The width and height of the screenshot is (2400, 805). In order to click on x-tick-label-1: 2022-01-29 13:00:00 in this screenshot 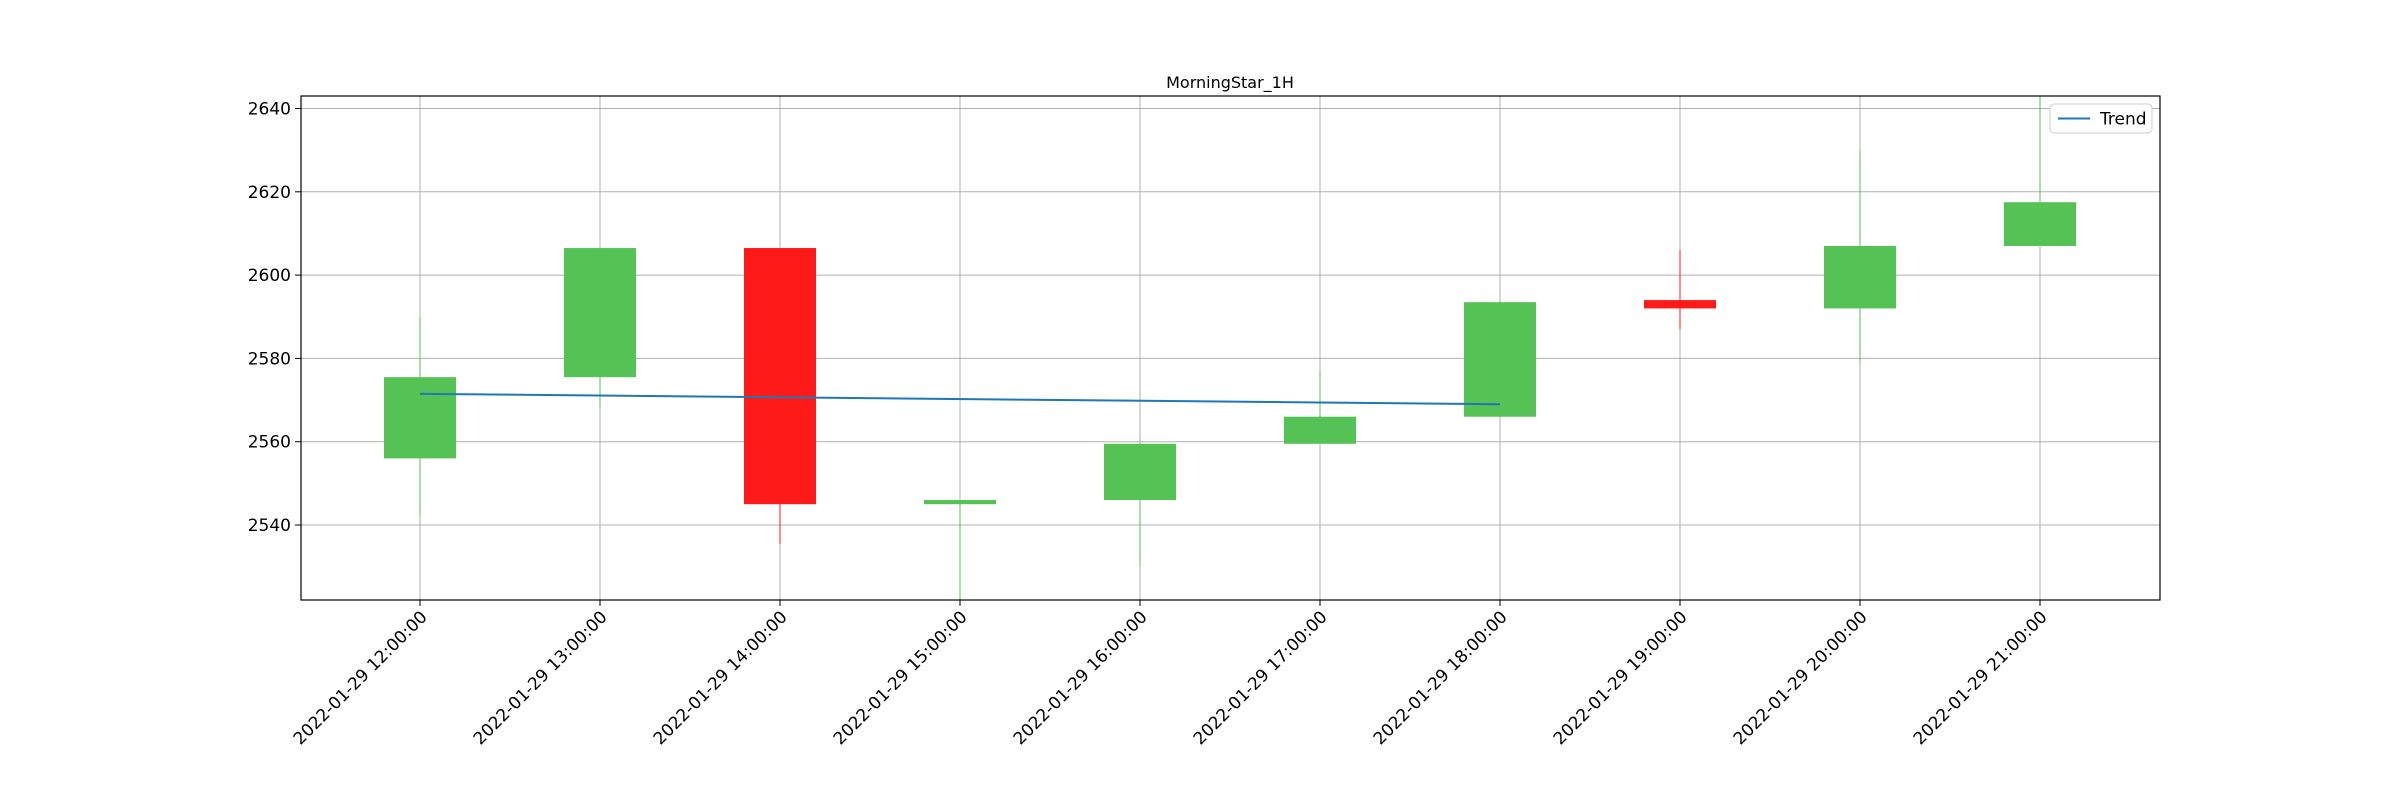, I will do `click(541, 678)`.